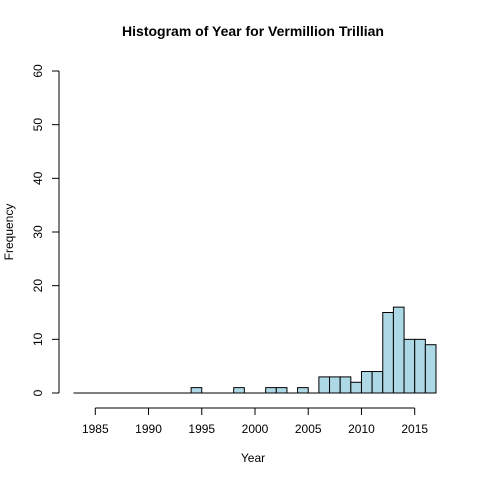  I want to click on y-tick-label: 60, so click(38, 71).